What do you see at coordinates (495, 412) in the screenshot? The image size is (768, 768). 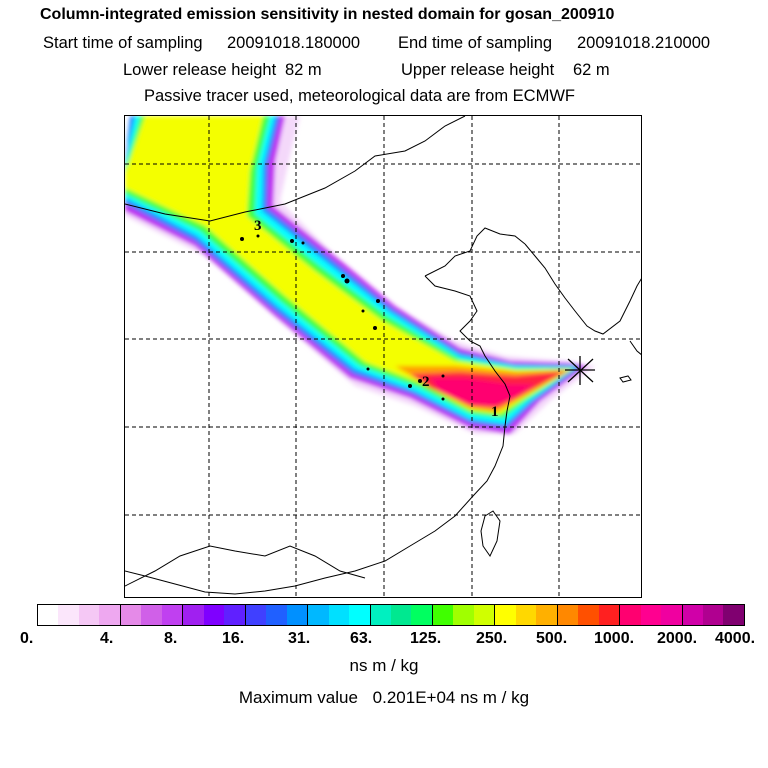 I see `marker-1: 1` at bounding box center [495, 412].